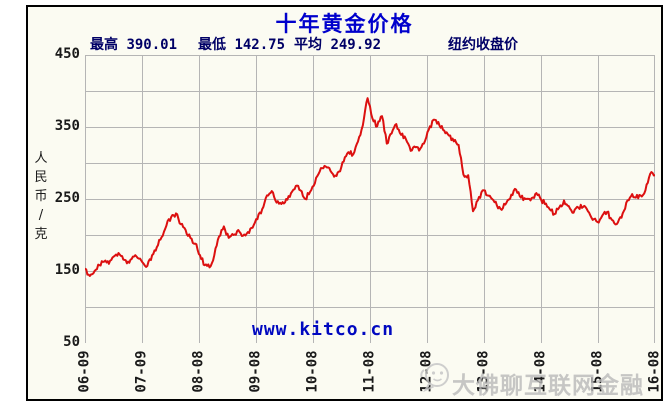 Image resolution: width=667 pixels, height=410 pixels. What do you see at coordinates (41, 215) in the screenshot?
I see `y-axis-unit-char: /` at bounding box center [41, 215].